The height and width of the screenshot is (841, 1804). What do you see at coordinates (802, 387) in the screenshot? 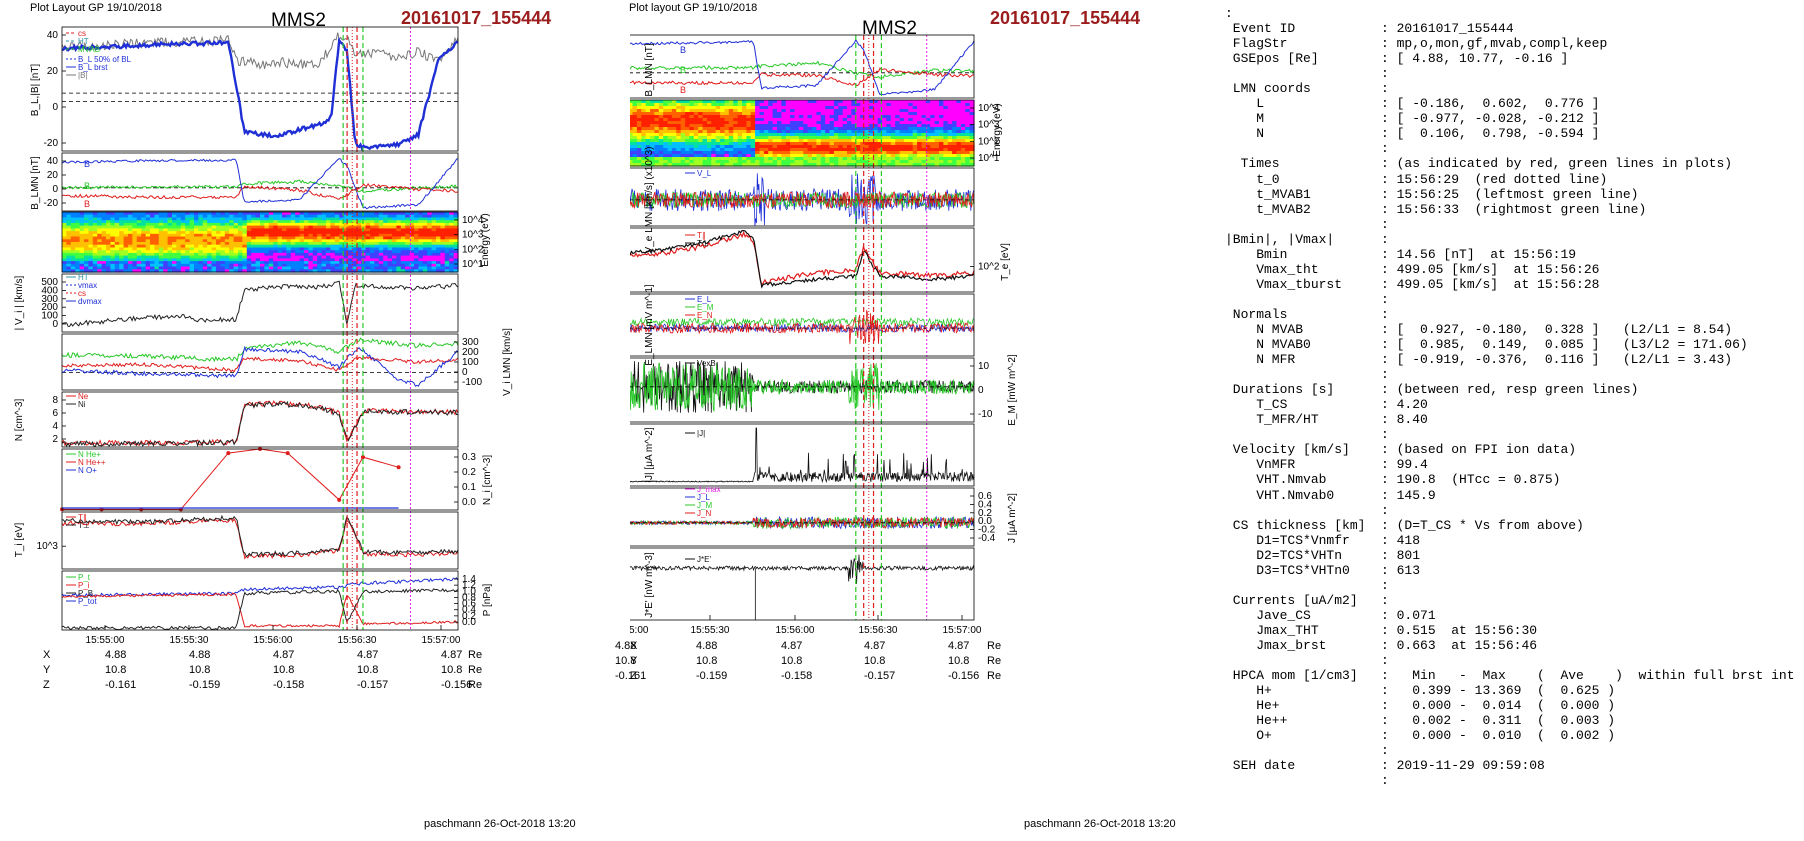
I see `line-EM` at bounding box center [802, 387].